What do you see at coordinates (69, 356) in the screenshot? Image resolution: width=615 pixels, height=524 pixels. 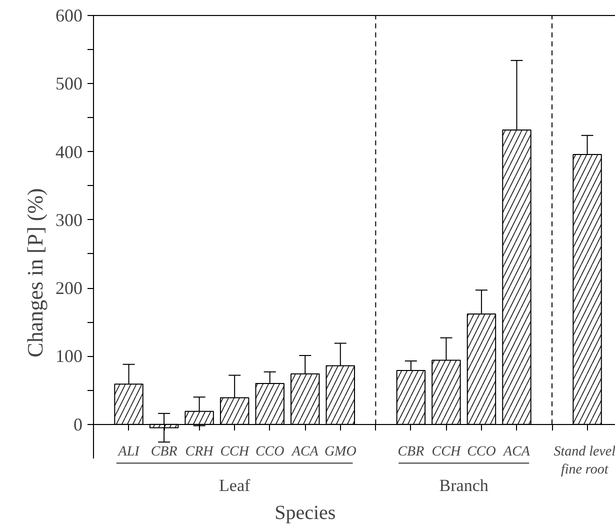 I see `y-tick-label: 100` at bounding box center [69, 356].